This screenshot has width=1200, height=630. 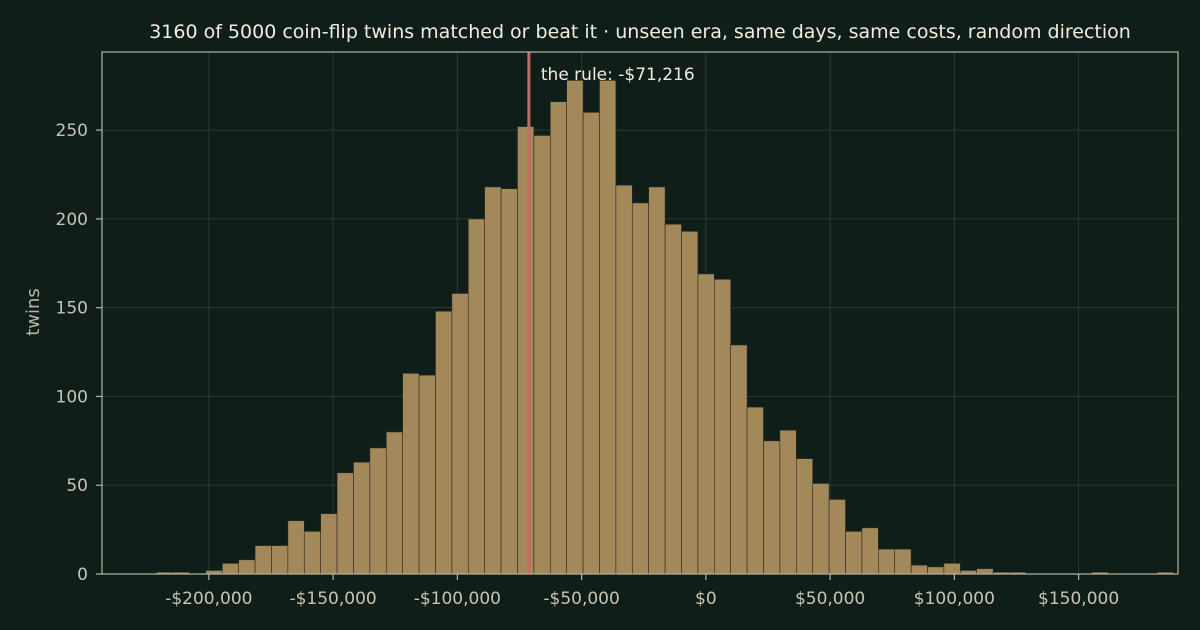 What do you see at coordinates (72, 131) in the screenshot?
I see `y-tick-label: 250` at bounding box center [72, 131].